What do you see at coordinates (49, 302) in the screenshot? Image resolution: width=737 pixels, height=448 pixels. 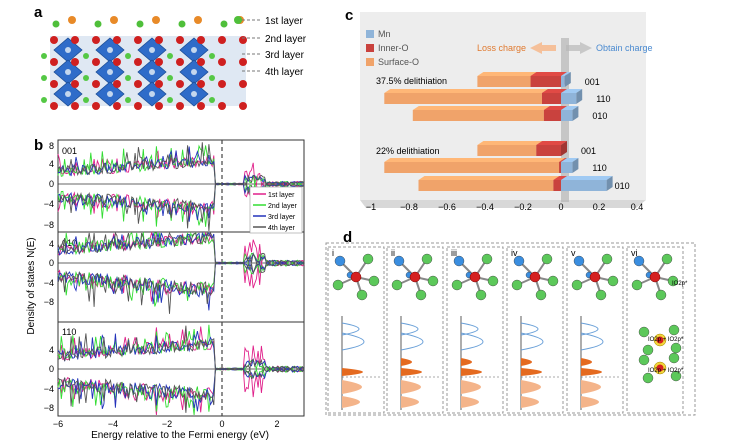 I see `y-tick: −8` at bounding box center [49, 302].